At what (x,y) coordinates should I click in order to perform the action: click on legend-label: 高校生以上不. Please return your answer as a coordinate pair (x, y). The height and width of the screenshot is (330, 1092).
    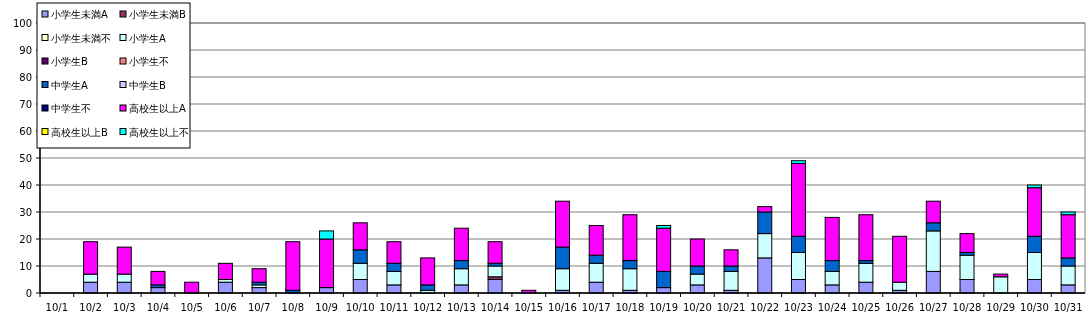
    Looking at the image, I should click on (159, 132).